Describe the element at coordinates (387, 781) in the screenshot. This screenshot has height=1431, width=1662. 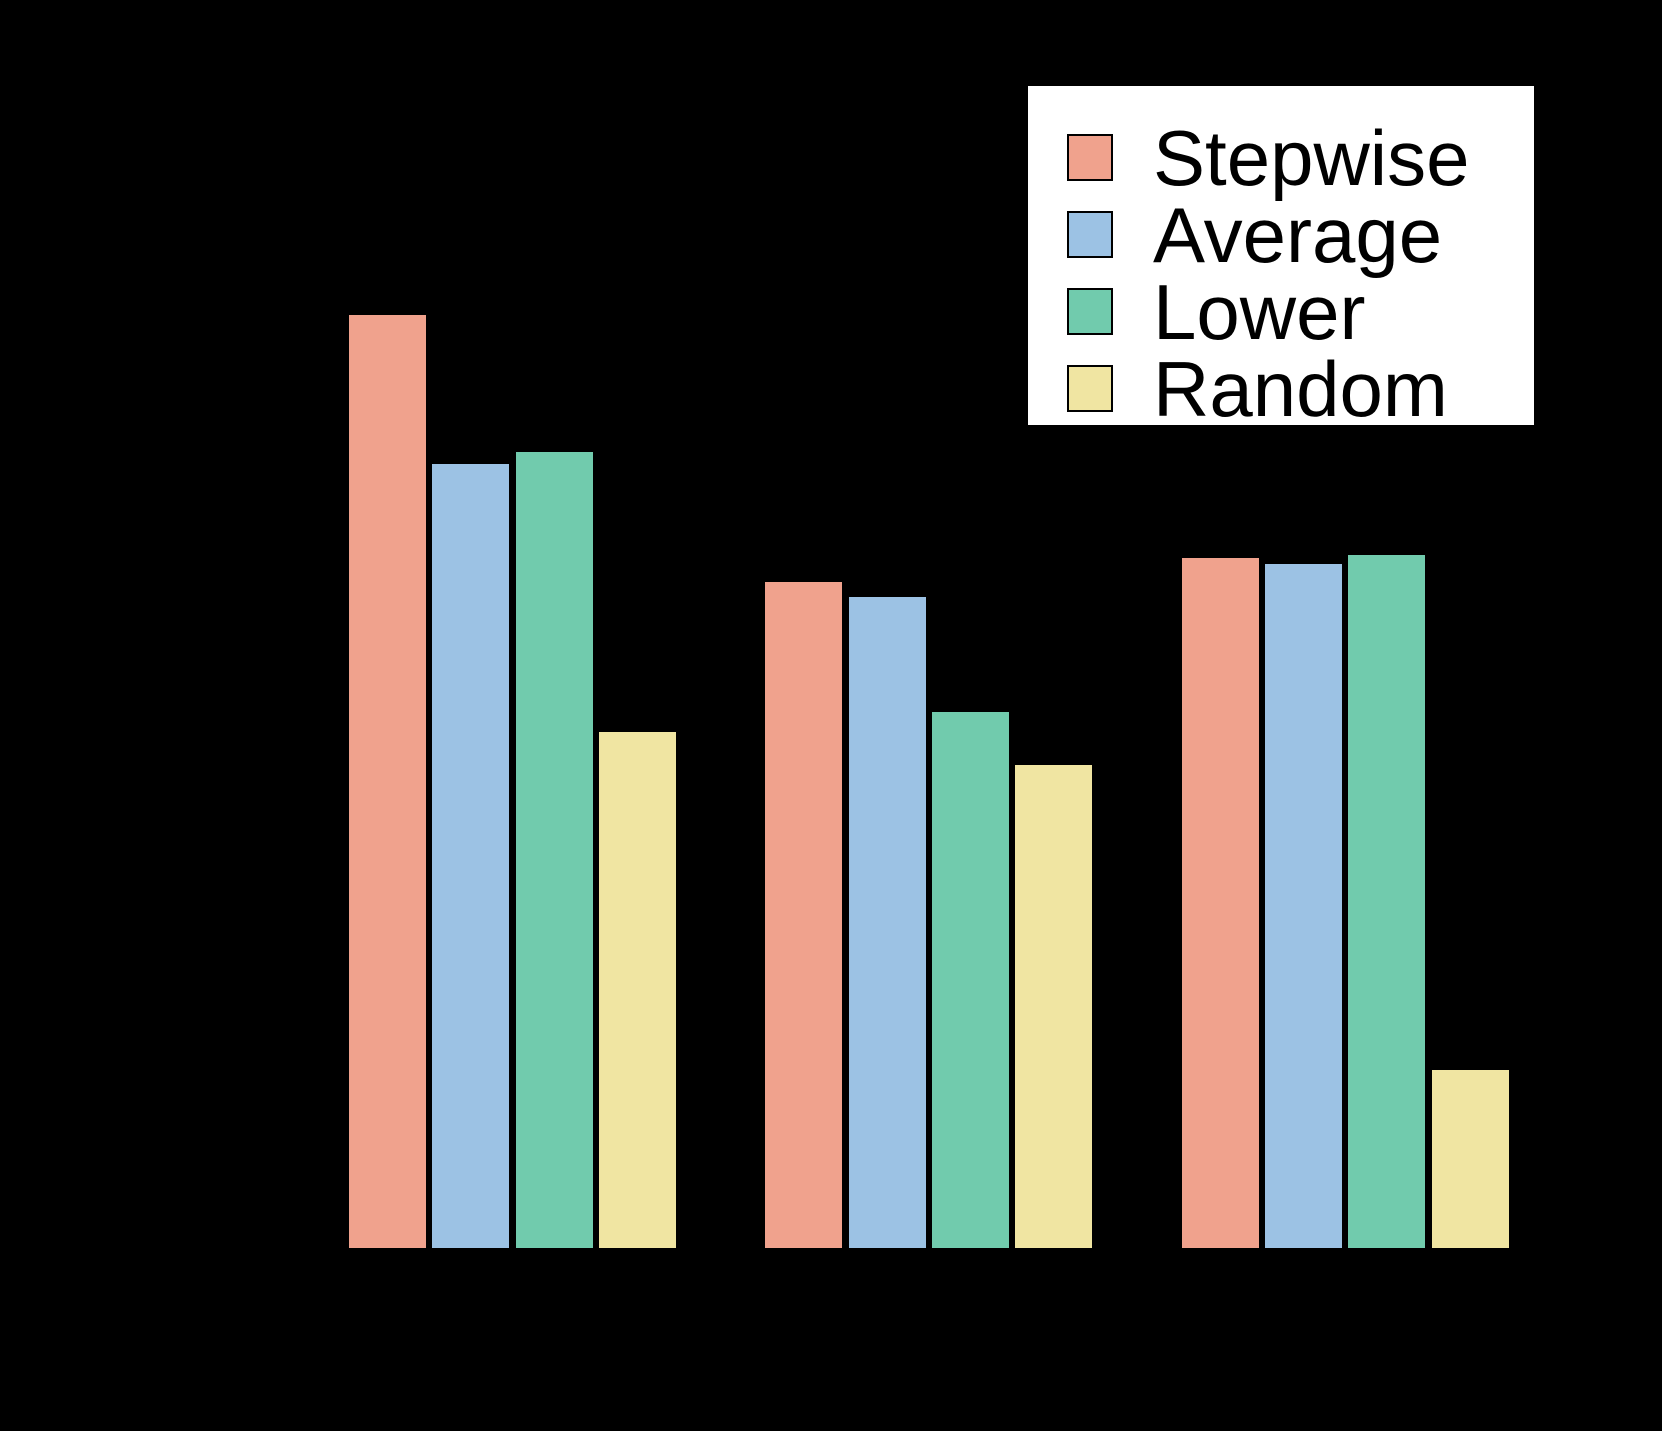
I see `bar-stepwise-group1` at that location.